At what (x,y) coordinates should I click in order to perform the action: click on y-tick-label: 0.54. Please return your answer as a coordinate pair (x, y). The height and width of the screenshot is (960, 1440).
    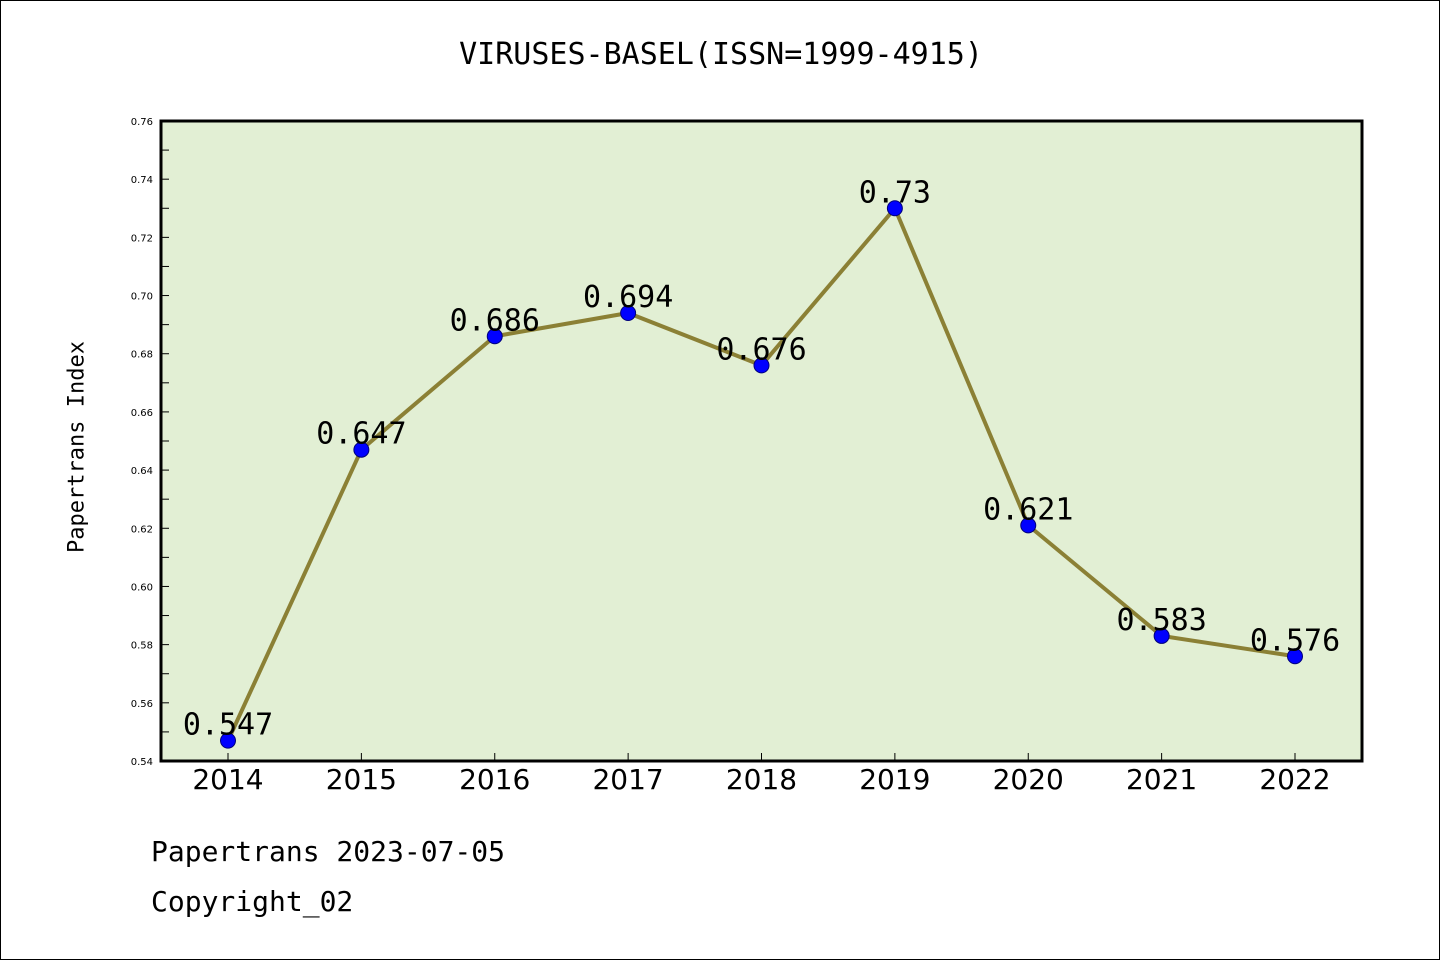
    Looking at the image, I should click on (142, 762).